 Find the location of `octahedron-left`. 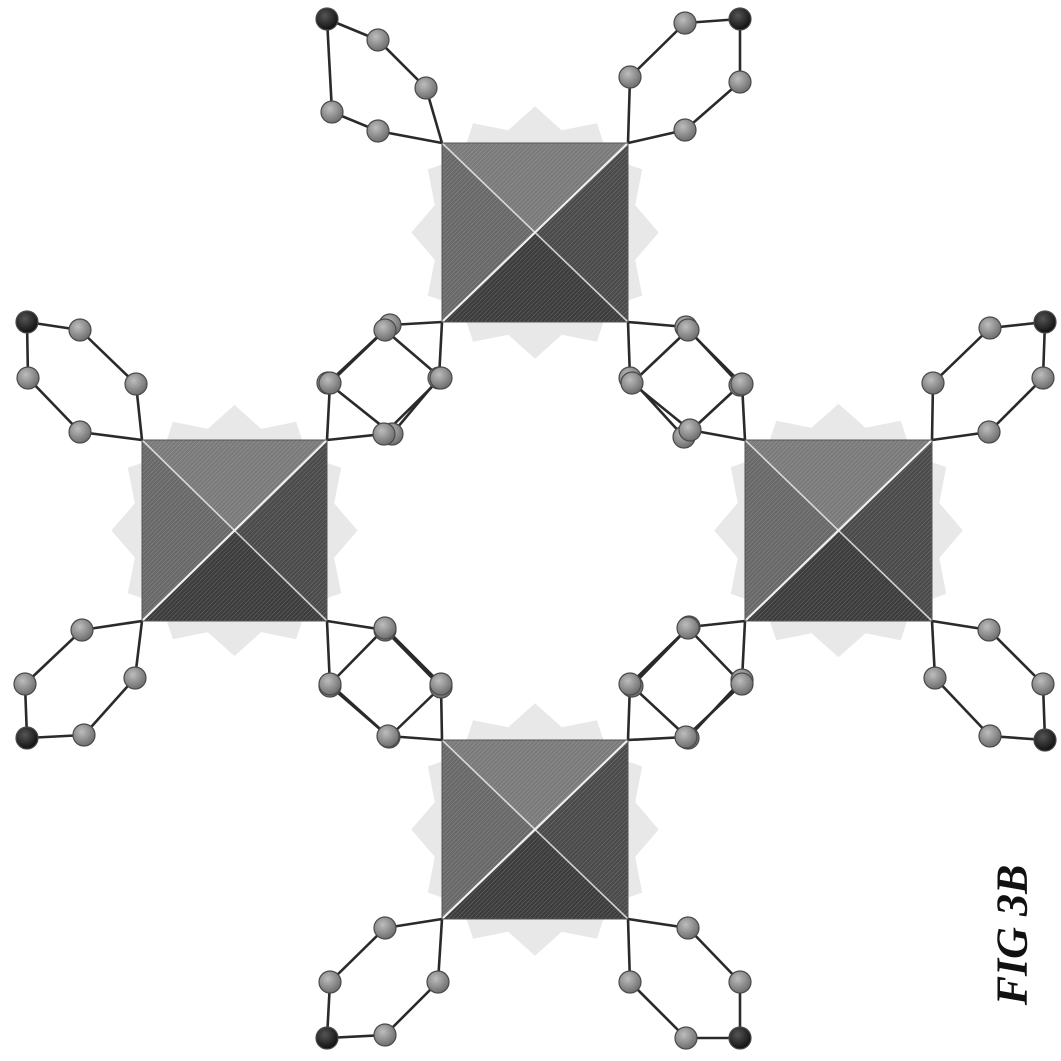

octahedron-left is located at coordinates (234, 530).